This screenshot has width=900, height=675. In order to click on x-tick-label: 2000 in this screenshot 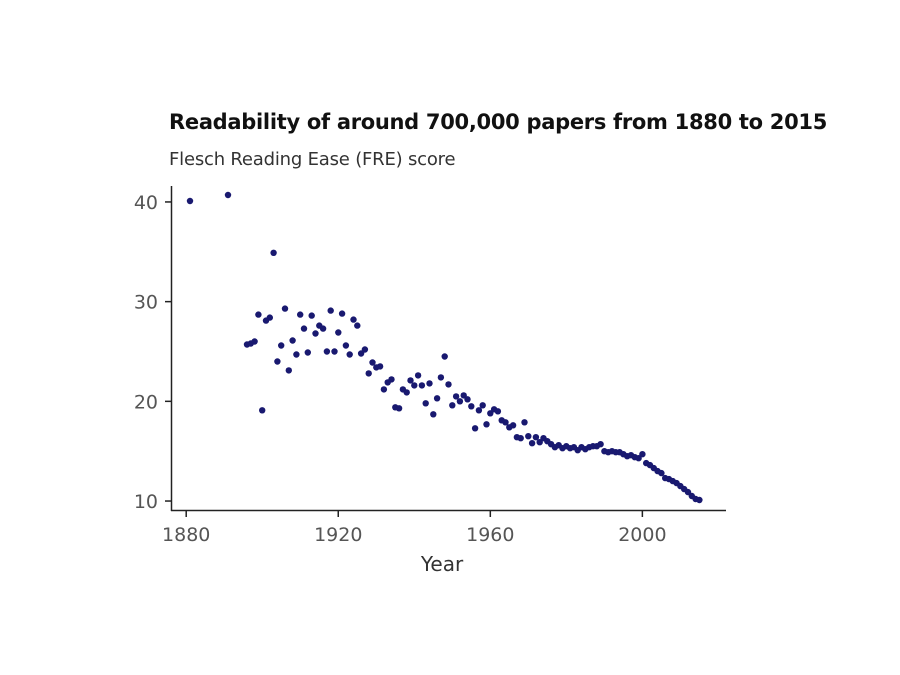, I will do `click(642, 535)`.